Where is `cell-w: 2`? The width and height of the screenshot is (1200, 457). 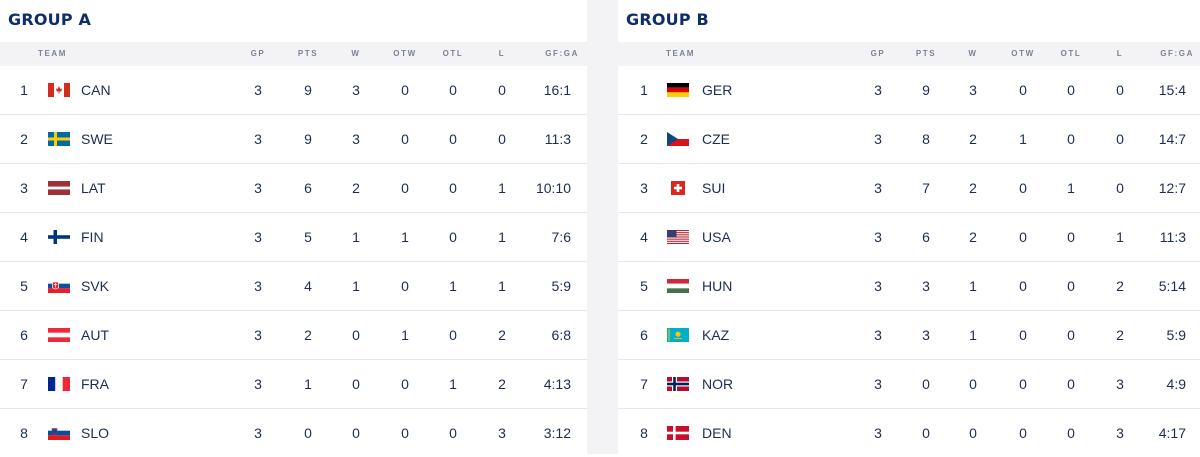
cell-w: 2 is located at coordinates (973, 237).